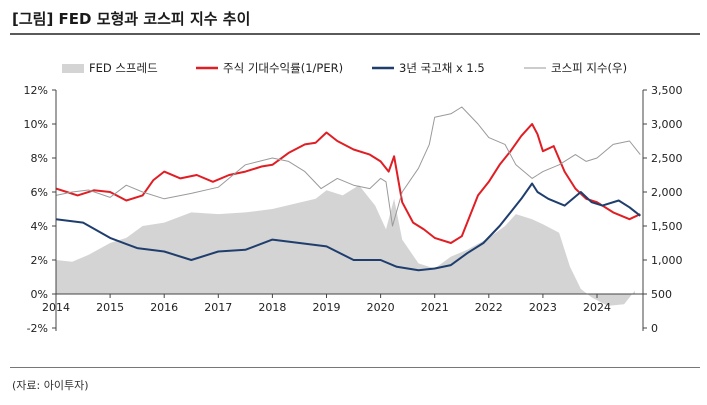 This screenshot has height=405, width=707. I want to click on legend-swatch-fed-spread, so click(73, 68).